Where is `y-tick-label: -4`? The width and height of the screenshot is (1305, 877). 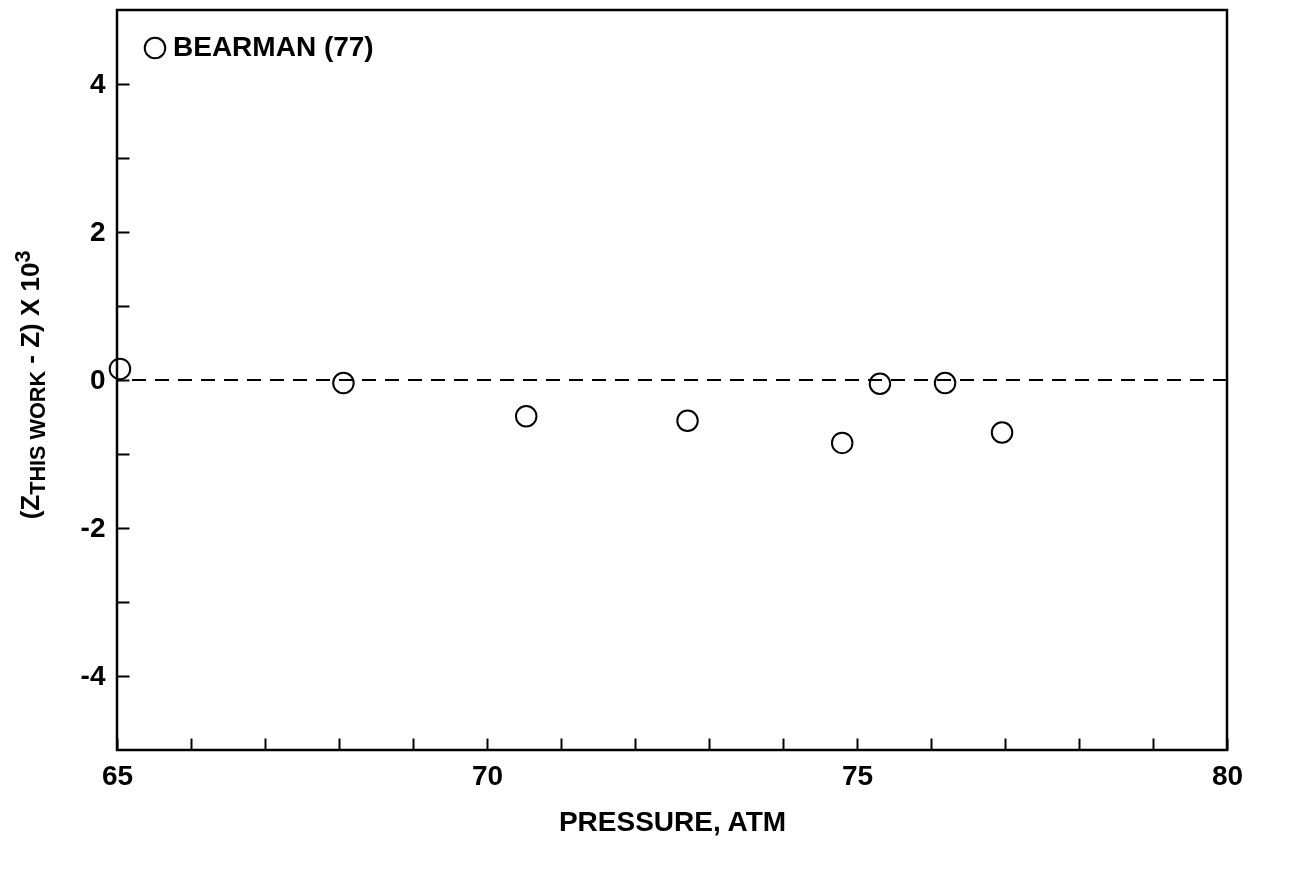 y-tick-label: -4 is located at coordinates (93, 675).